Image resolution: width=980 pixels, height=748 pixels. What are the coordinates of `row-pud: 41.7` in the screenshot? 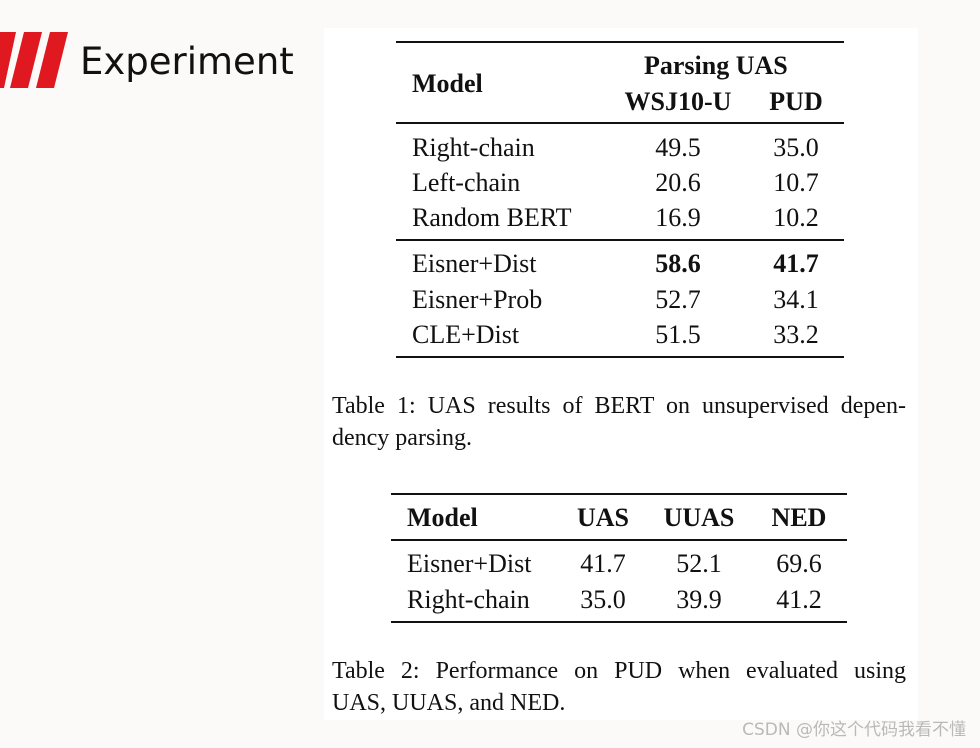 It's located at (796, 263).